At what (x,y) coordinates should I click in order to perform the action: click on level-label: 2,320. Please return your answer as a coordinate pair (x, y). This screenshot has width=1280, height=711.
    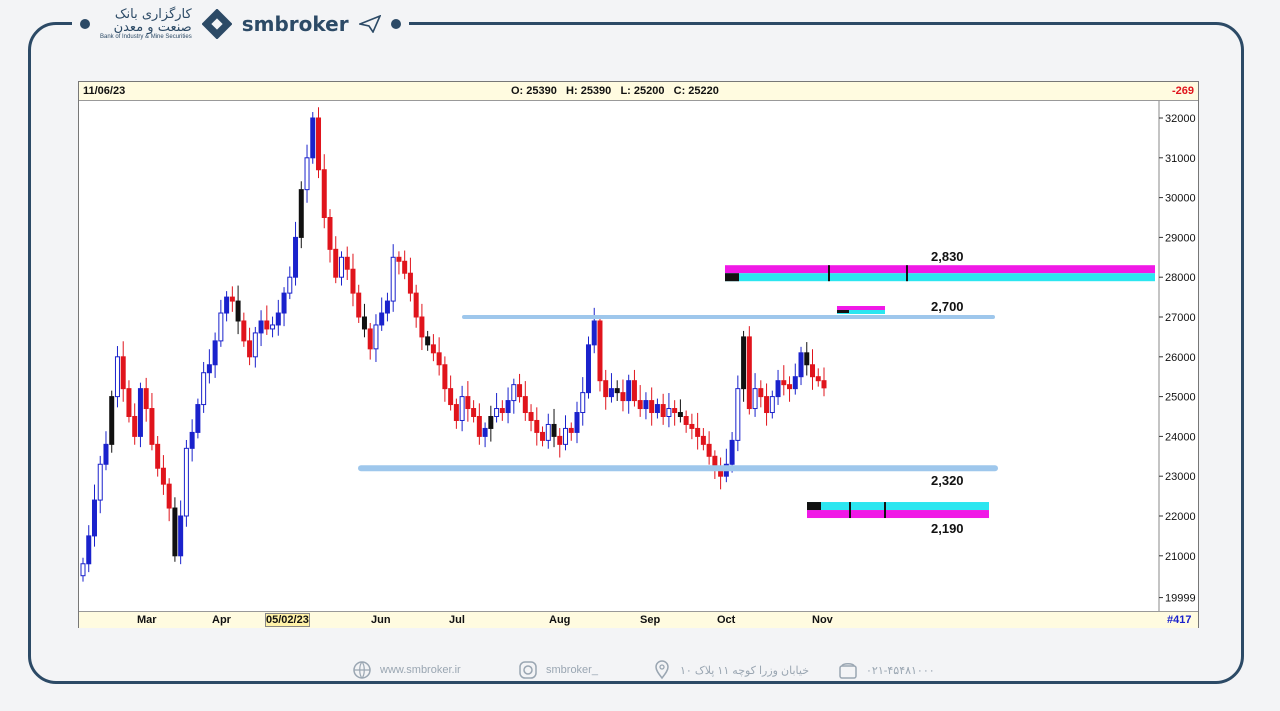
    Looking at the image, I should click on (947, 480).